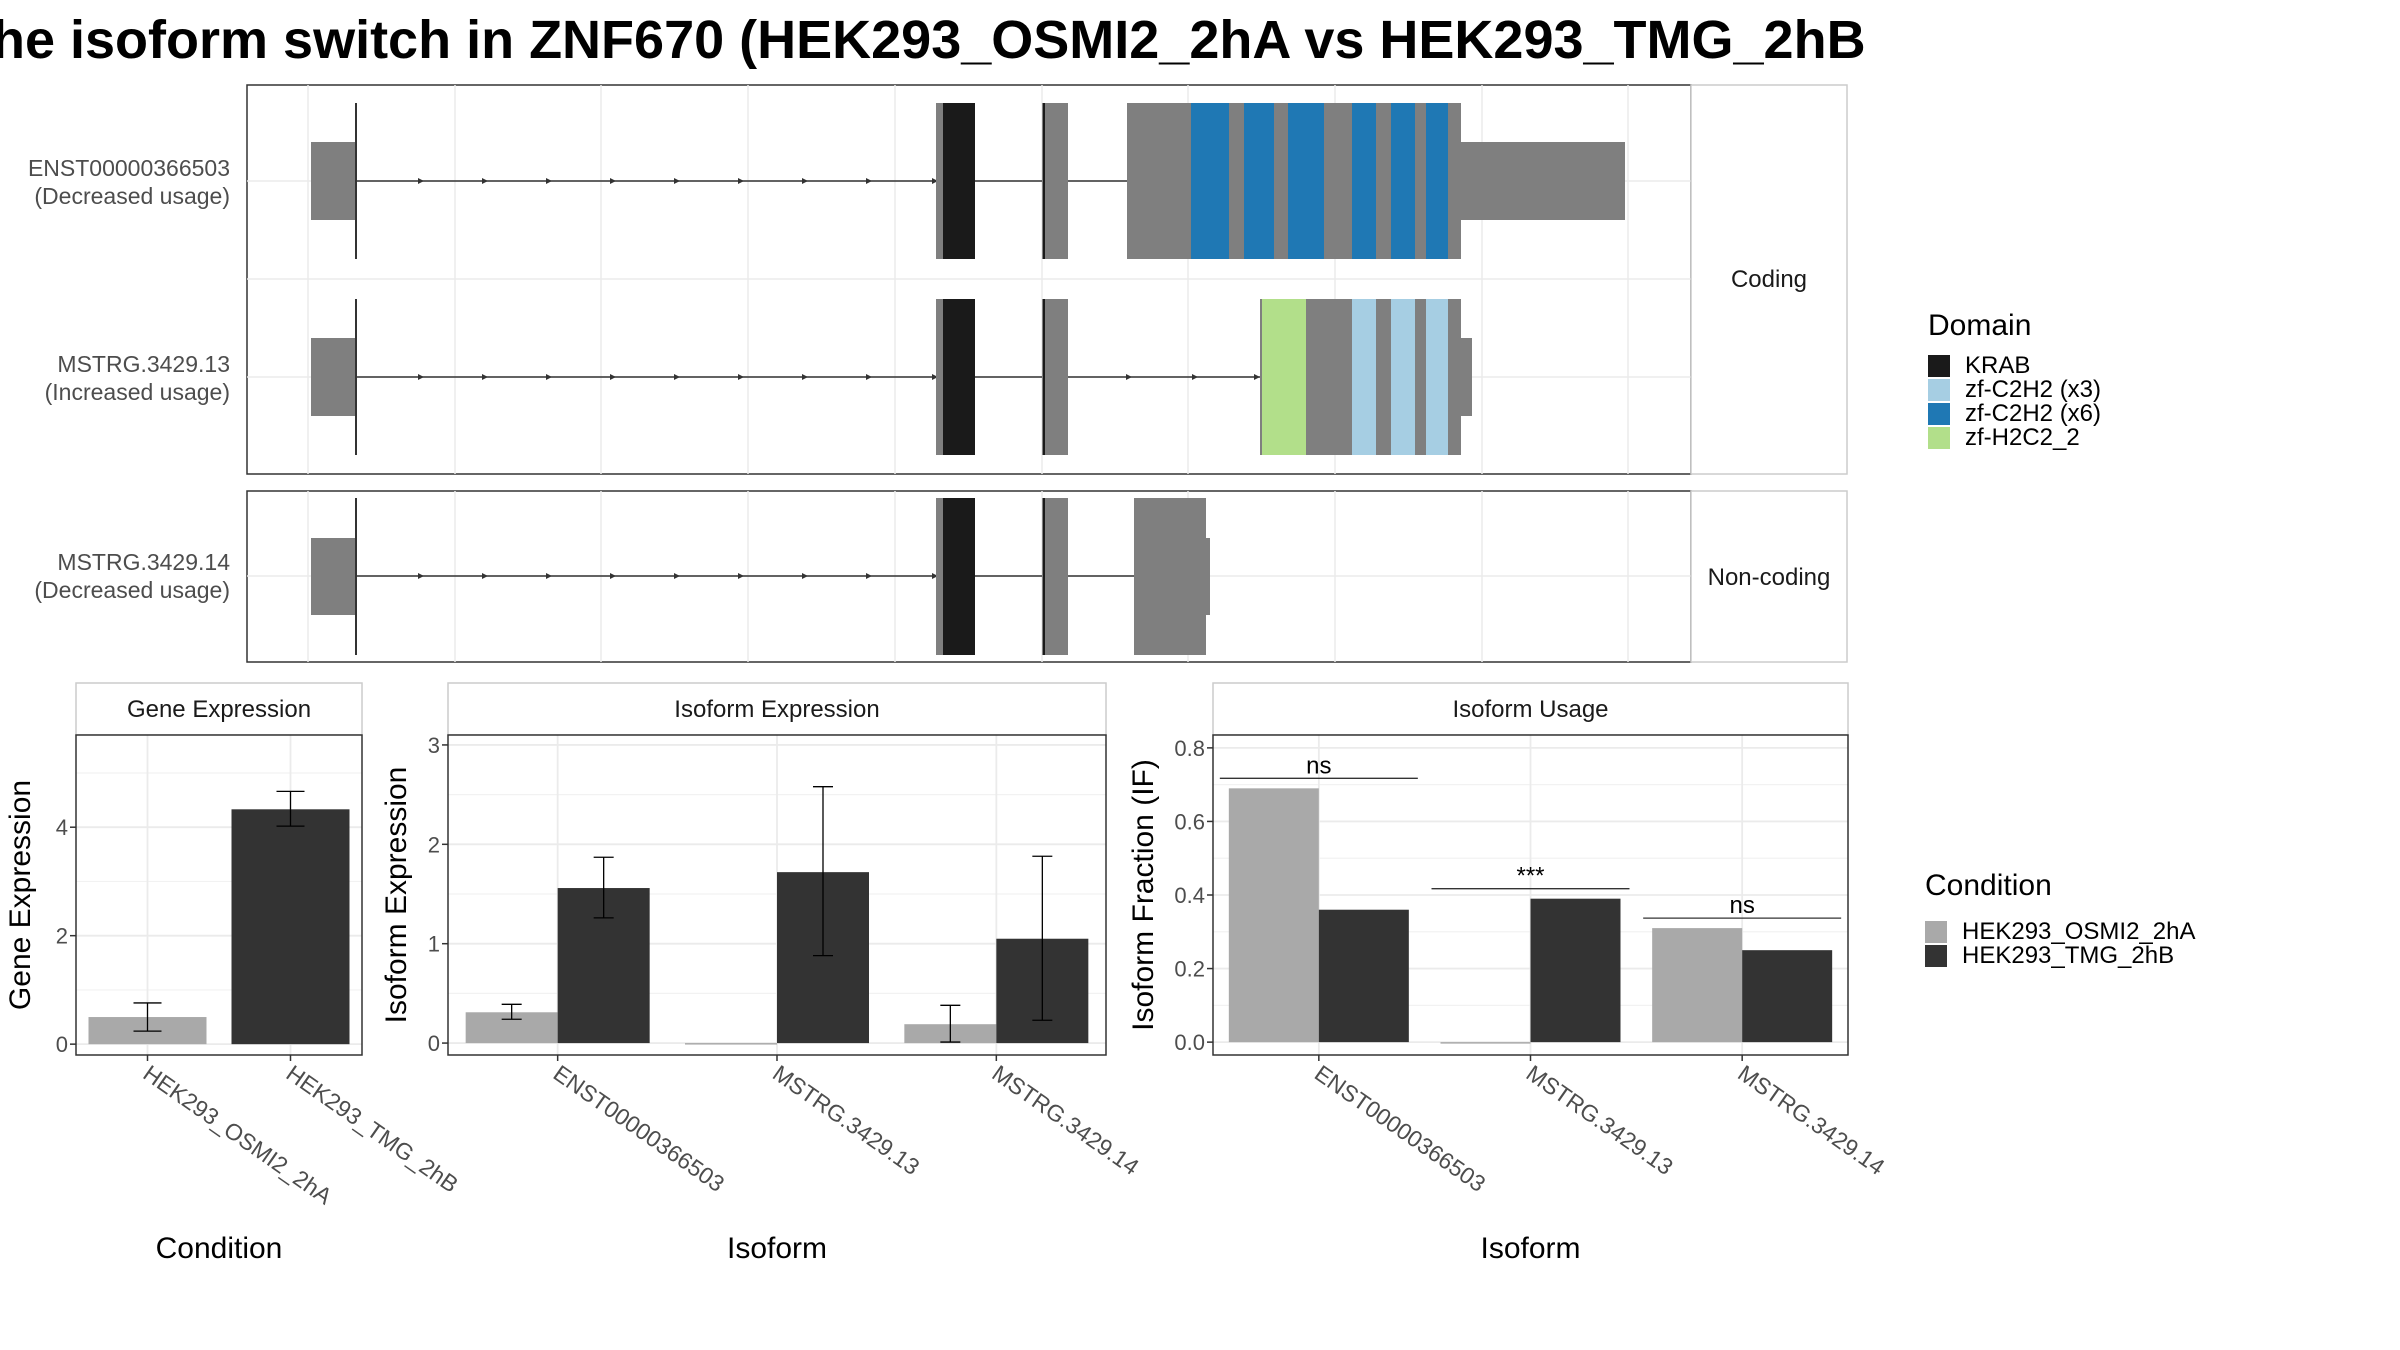 The image size is (2400, 1350). Describe the element at coordinates (1530, 1248) in the screenshot. I see `x-axis-label: Isoform` at that location.